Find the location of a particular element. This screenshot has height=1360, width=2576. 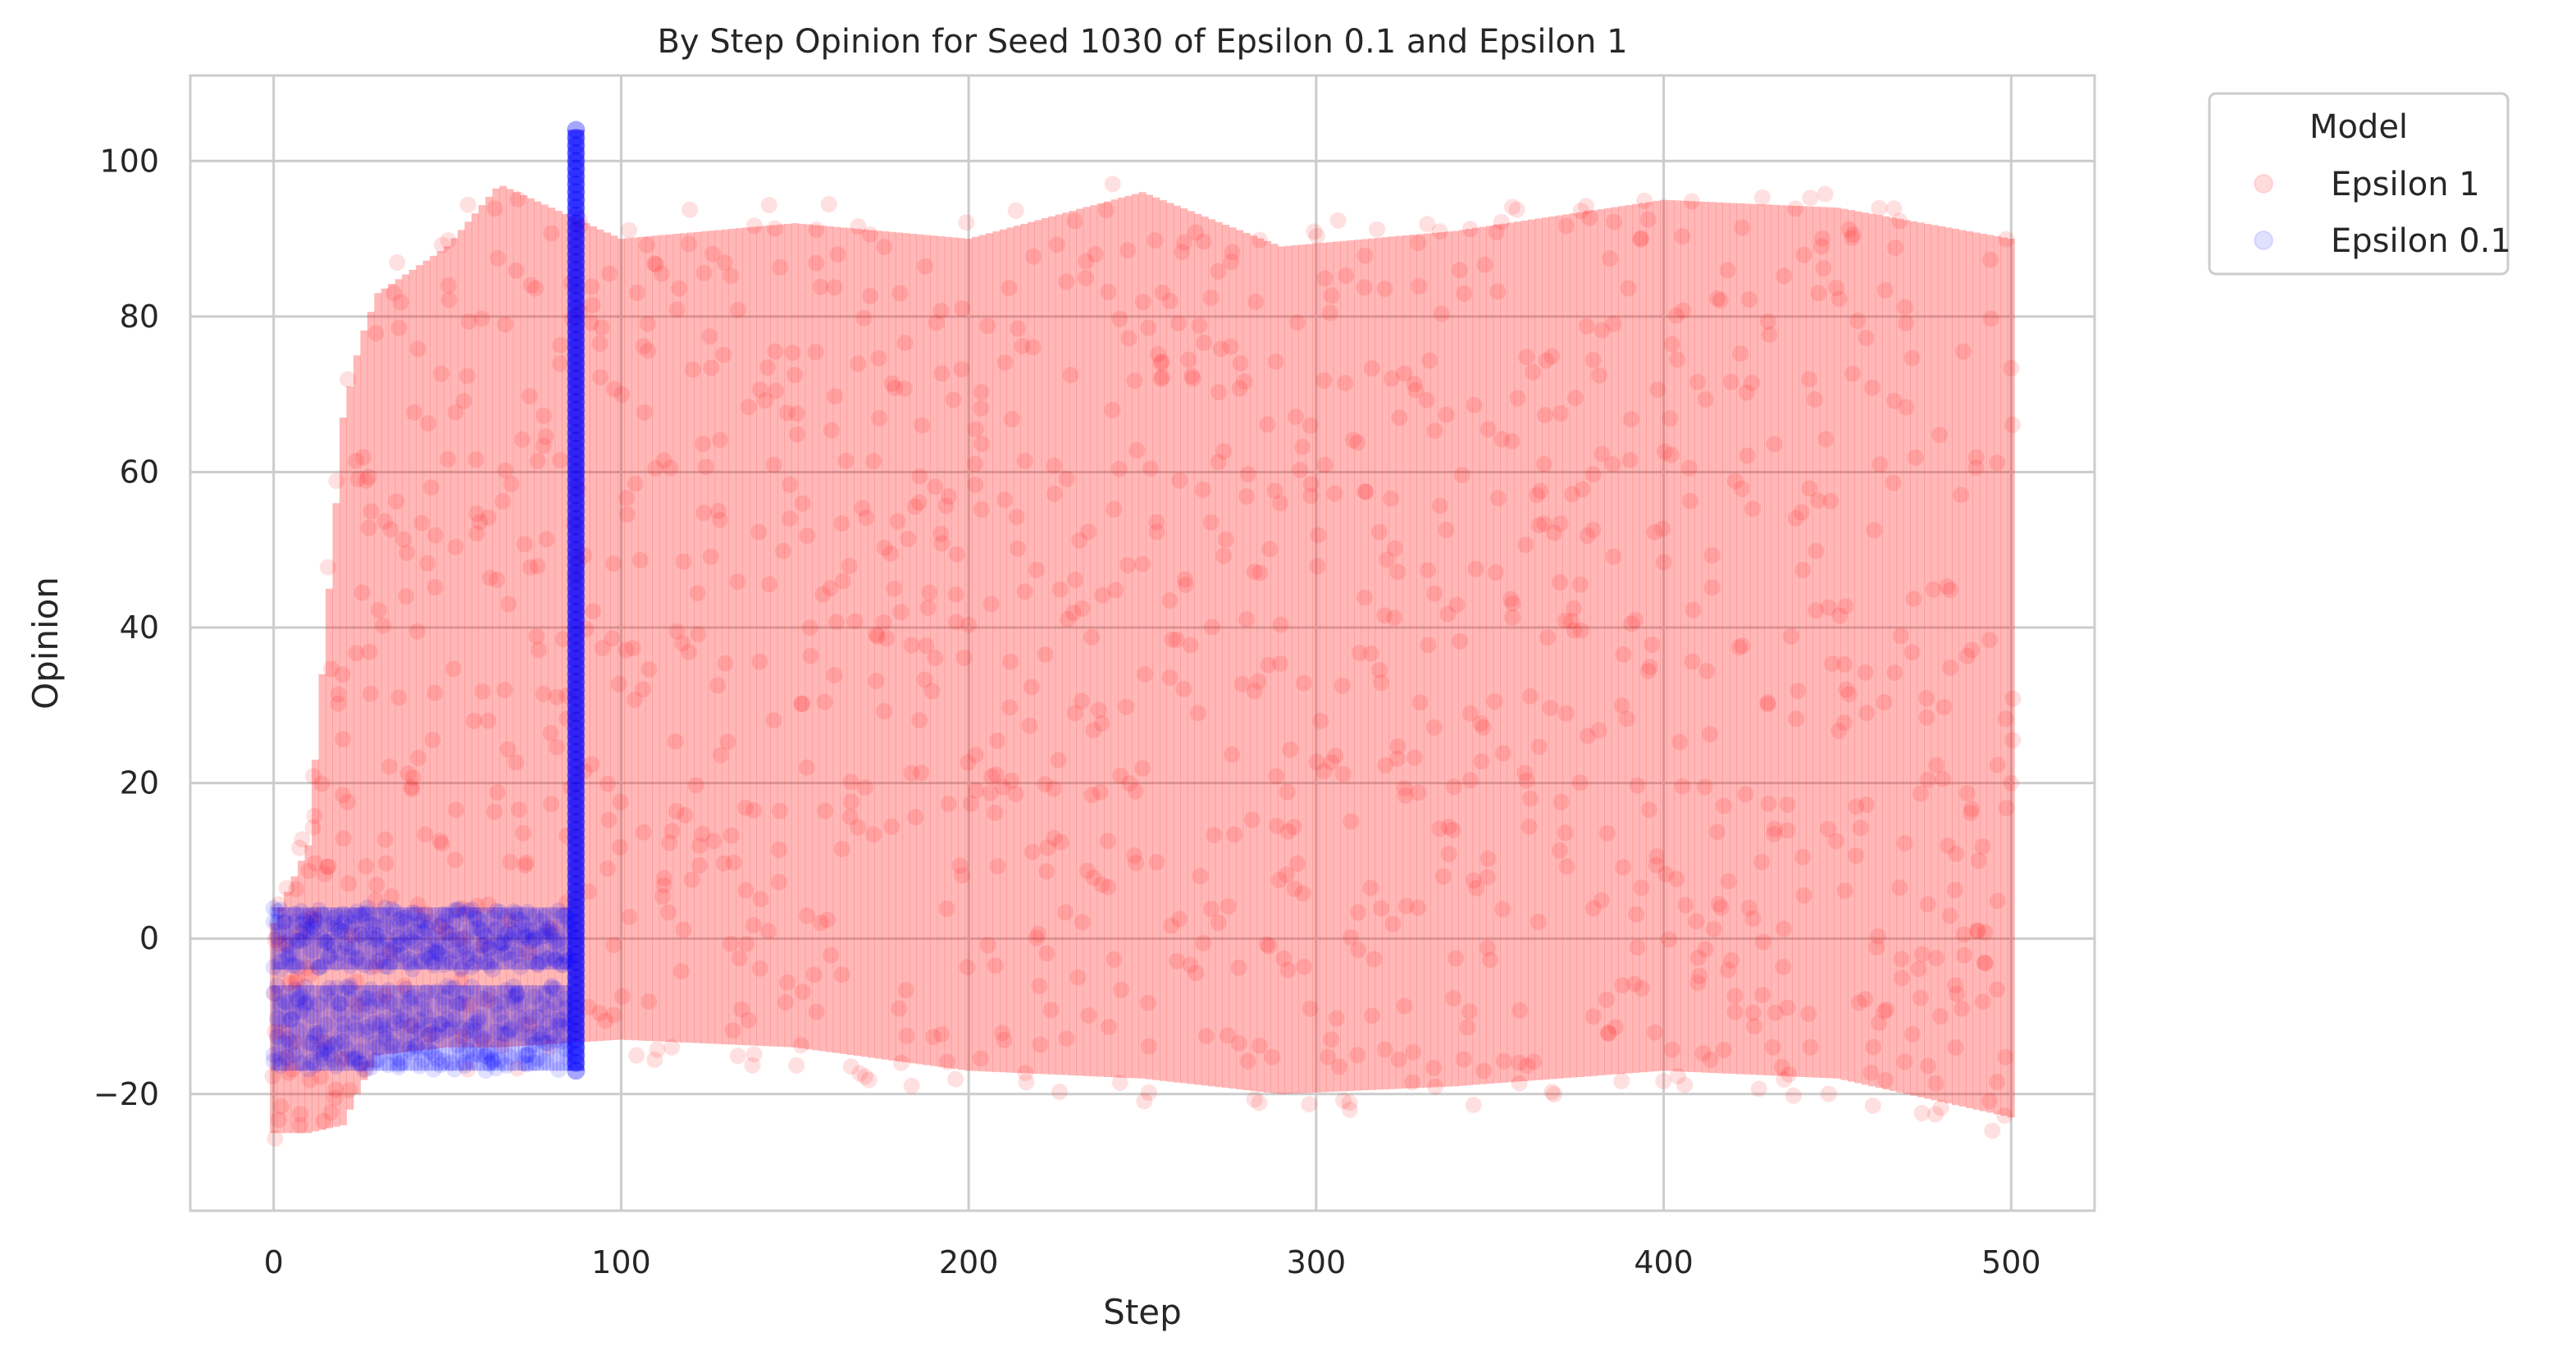

y-tick-label: −20 is located at coordinates (126, 1094).